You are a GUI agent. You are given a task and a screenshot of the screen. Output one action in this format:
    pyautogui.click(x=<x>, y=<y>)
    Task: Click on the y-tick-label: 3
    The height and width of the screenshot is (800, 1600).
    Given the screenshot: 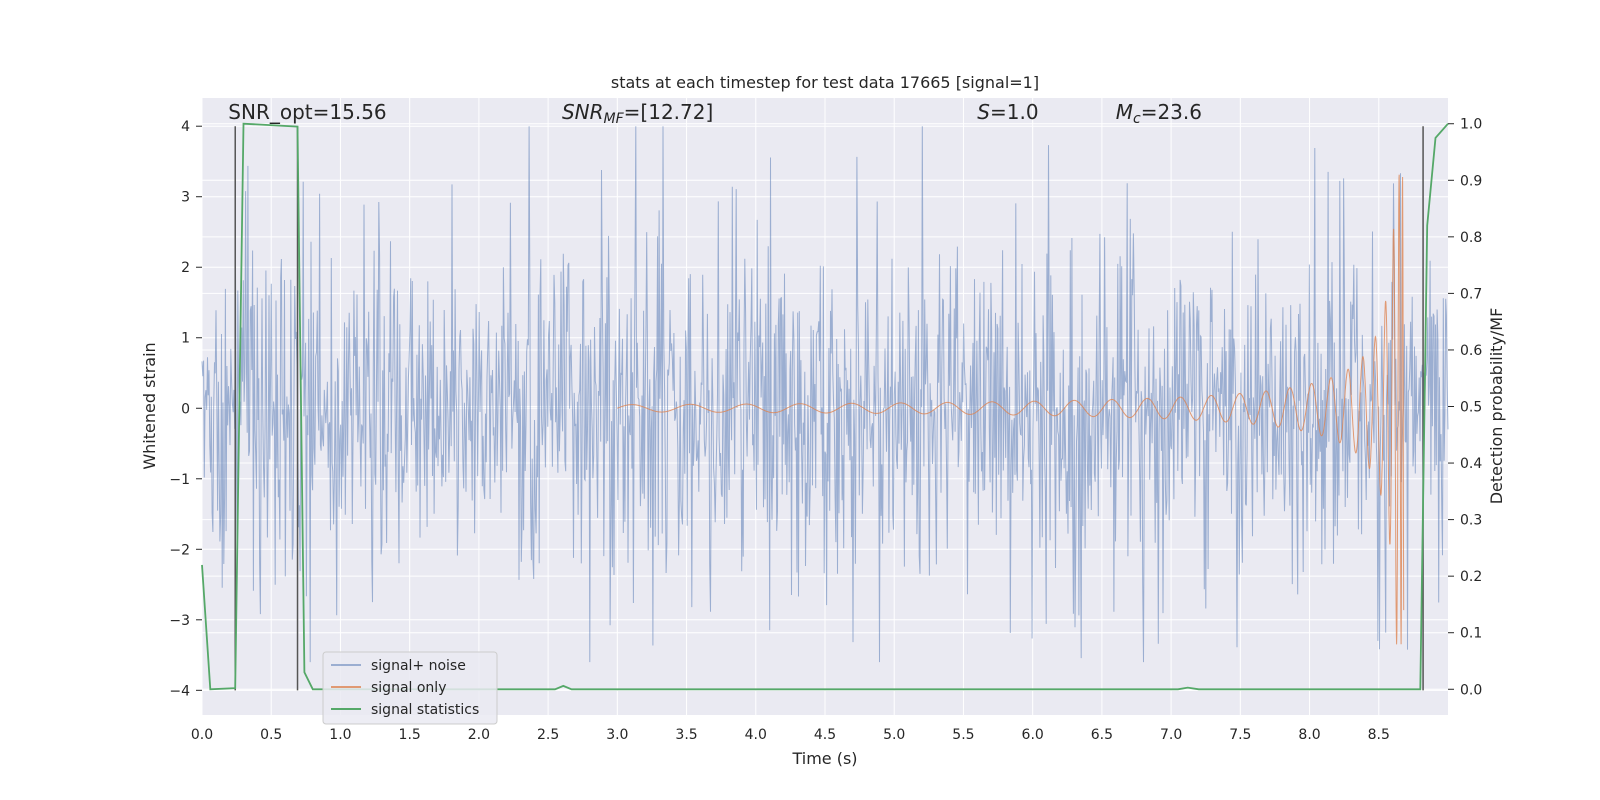 What is the action you would take?
    pyautogui.click(x=185, y=198)
    